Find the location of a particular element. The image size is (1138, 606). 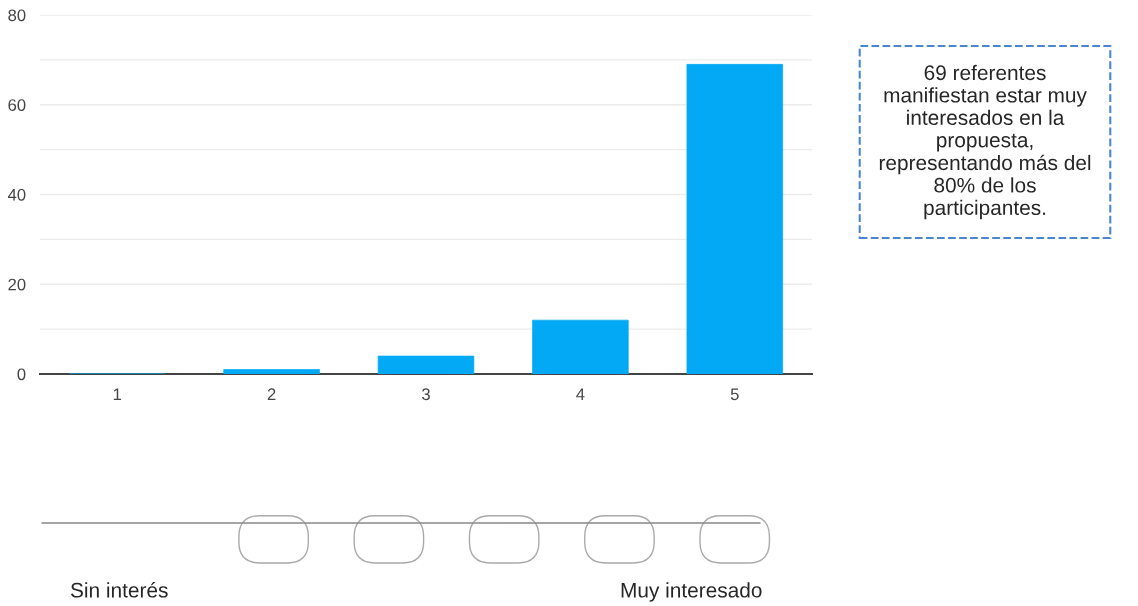

y-tick-label: 60 is located at coordinates (17, 105).